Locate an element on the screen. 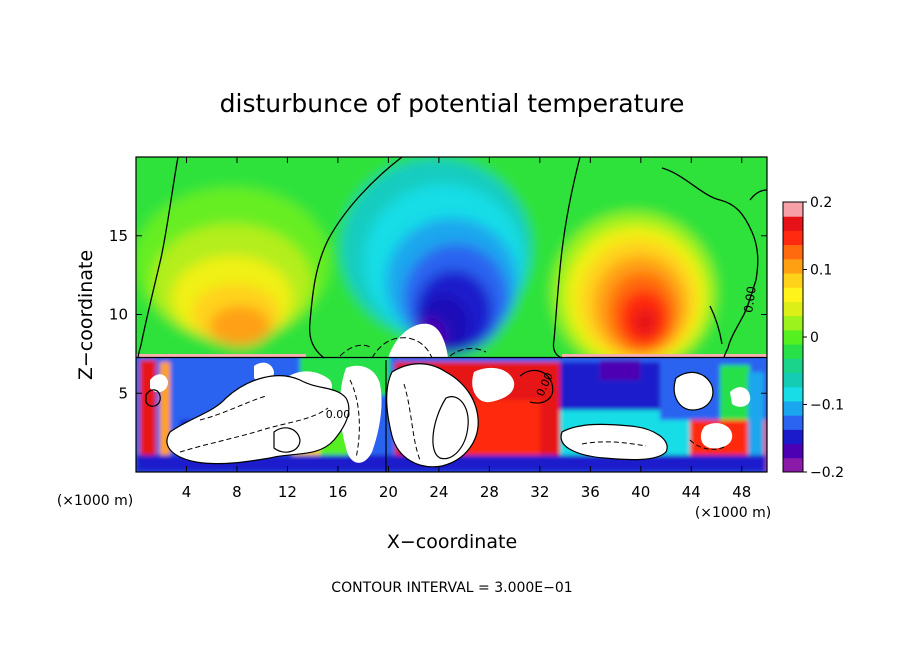 This screenshot has width=904, height=654. x-tick-label: 16 is located at coordinates (337, 492).